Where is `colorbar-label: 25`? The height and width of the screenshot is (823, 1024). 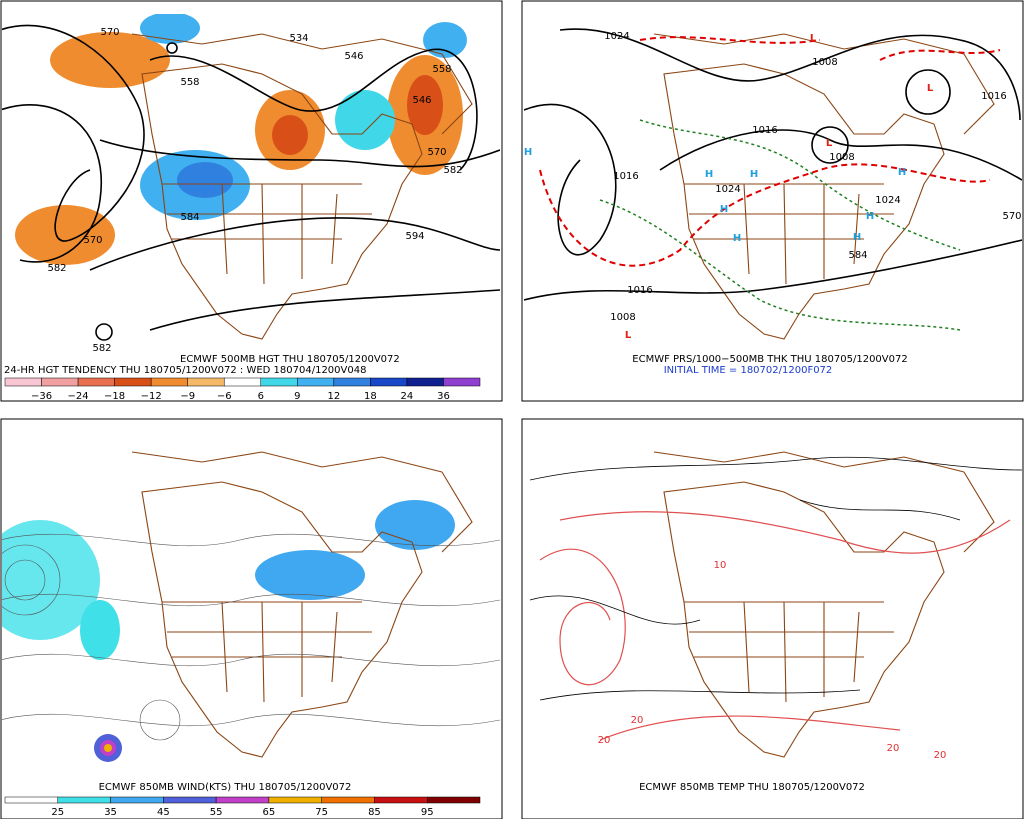 colorbar-label: 25 is located at coordinates (57, 812).